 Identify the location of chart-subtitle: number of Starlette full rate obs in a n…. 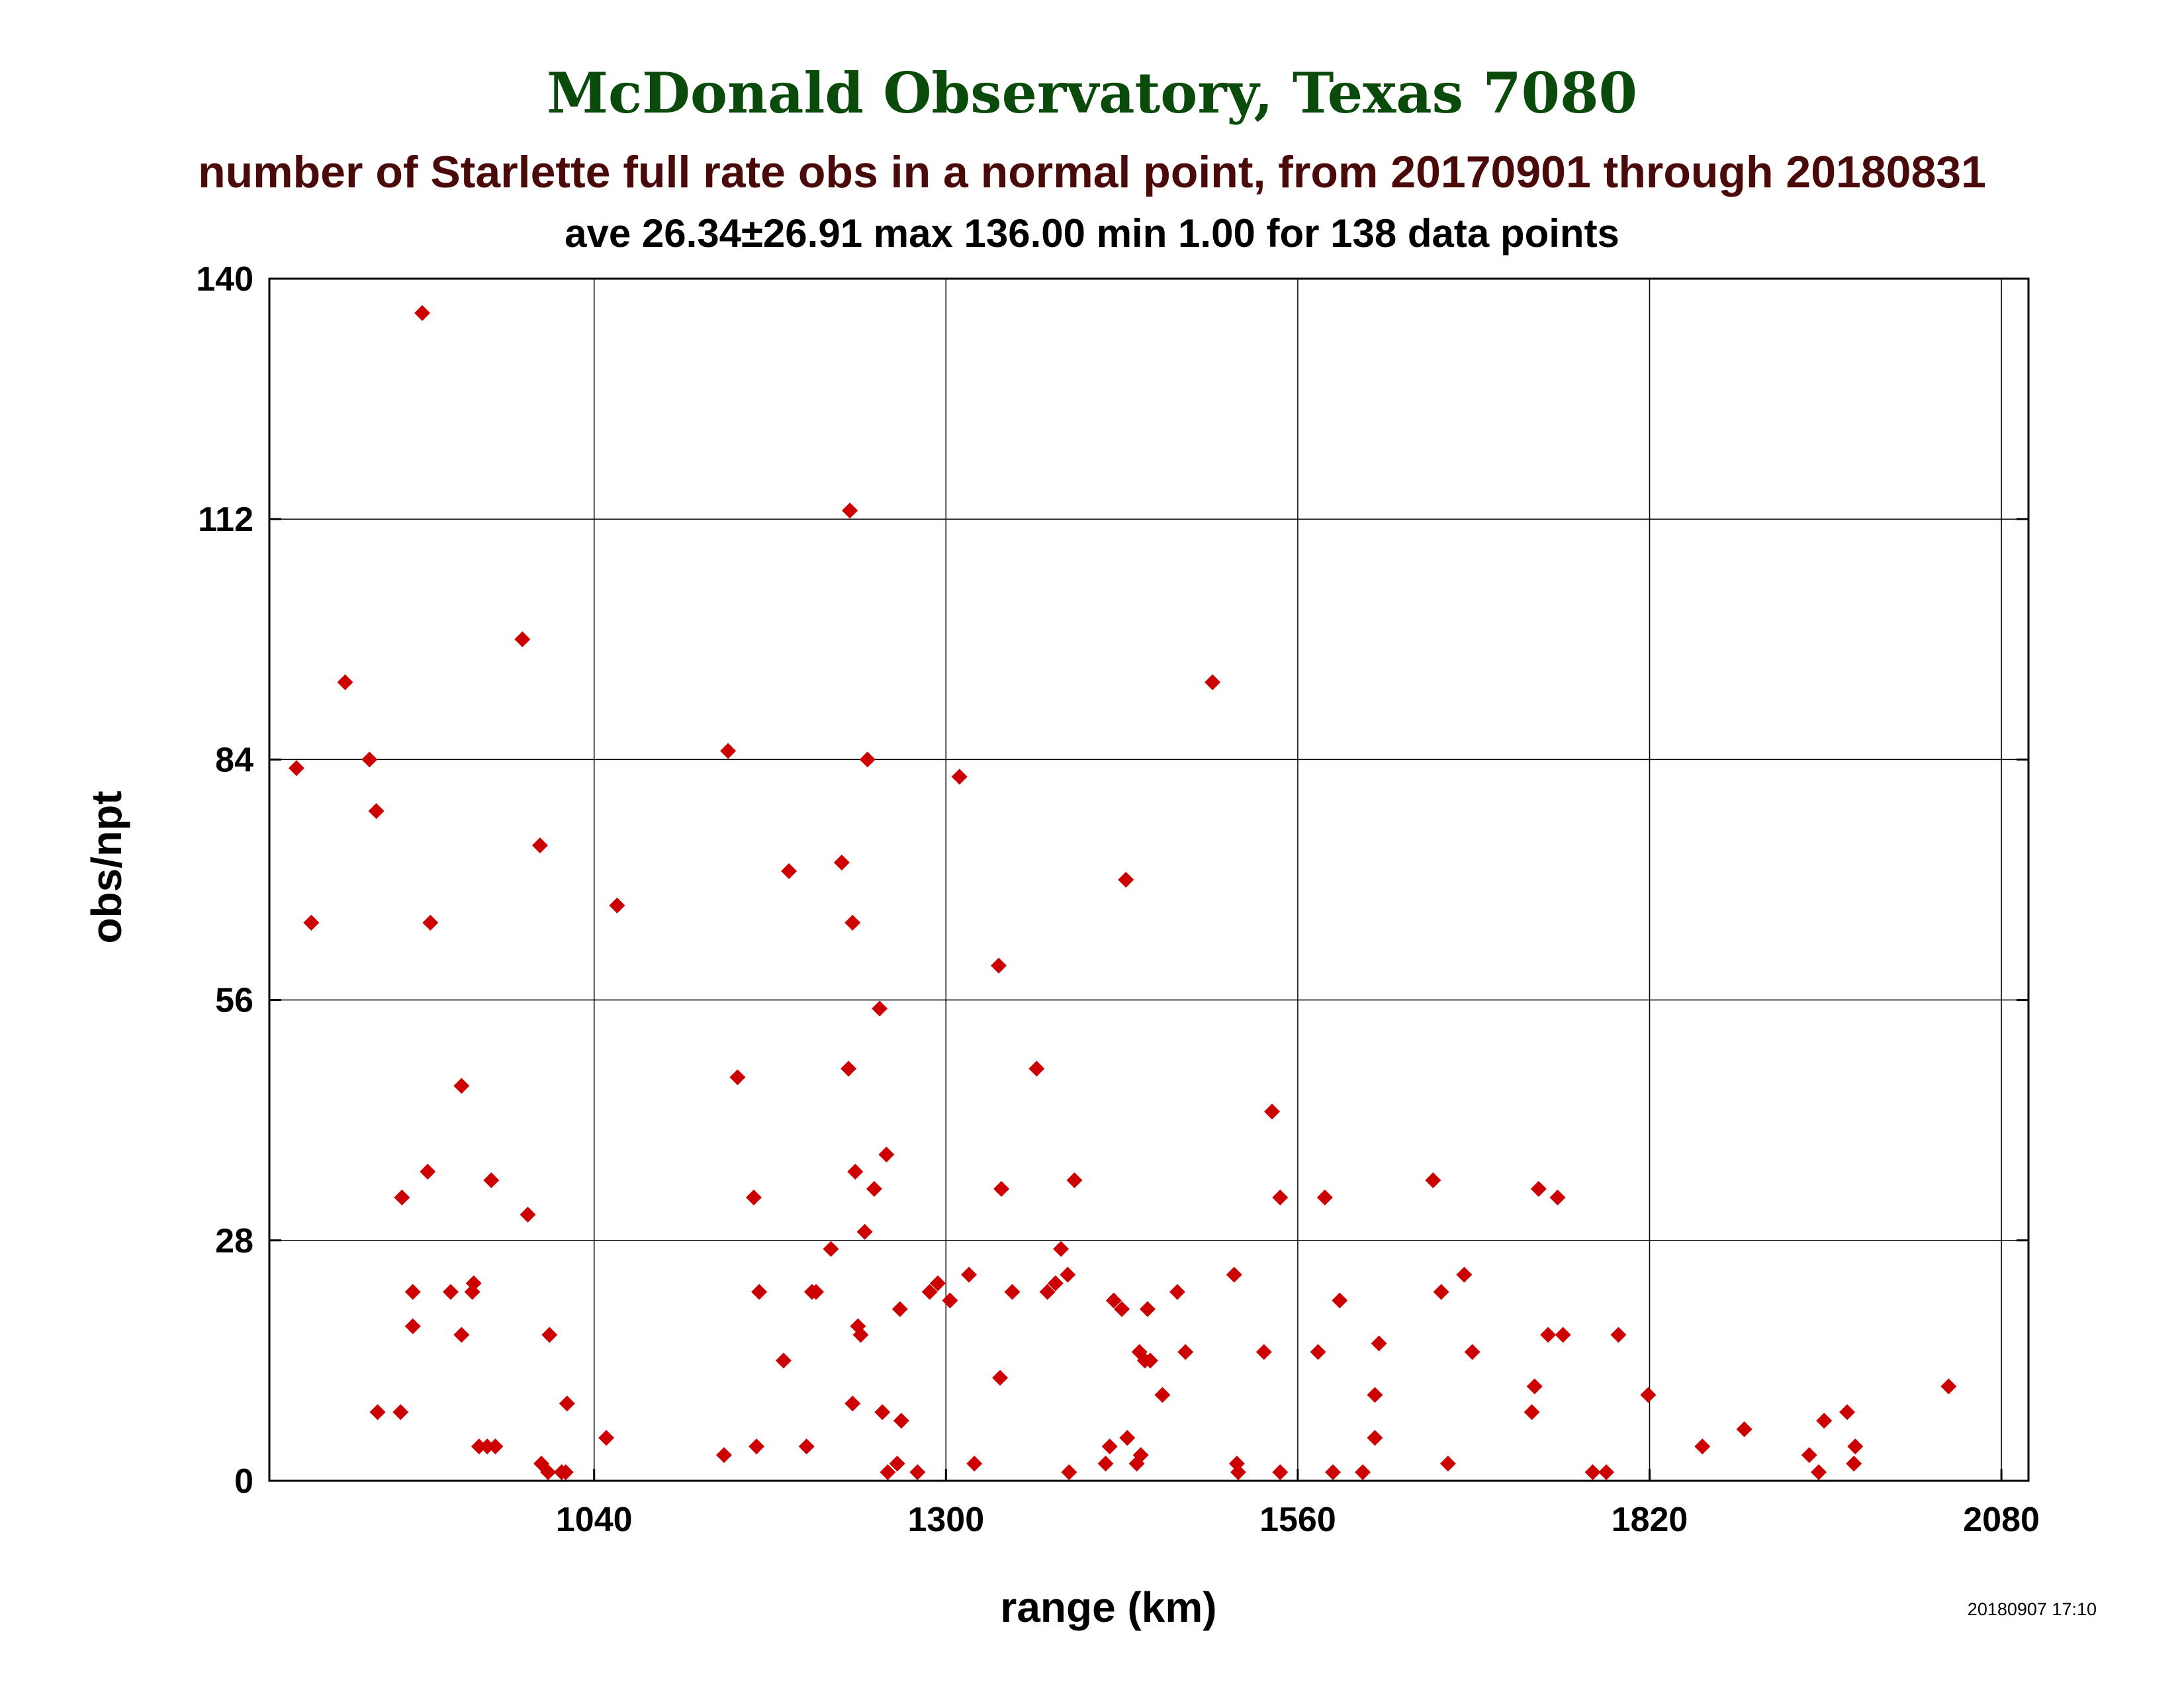
(1092, 172).